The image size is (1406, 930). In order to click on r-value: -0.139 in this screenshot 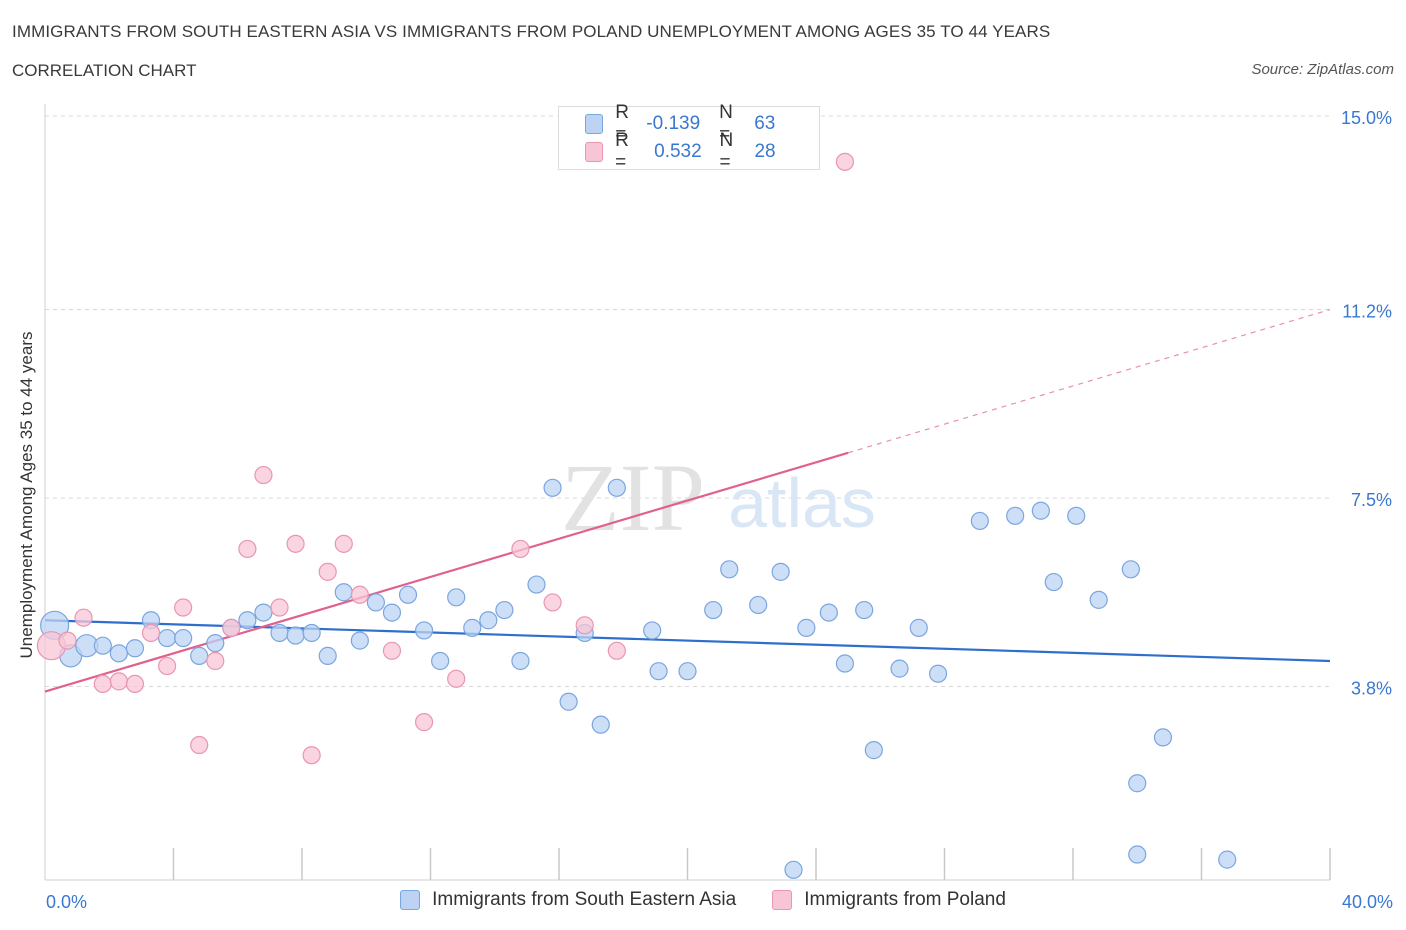, I will do `click(673, 123)`.